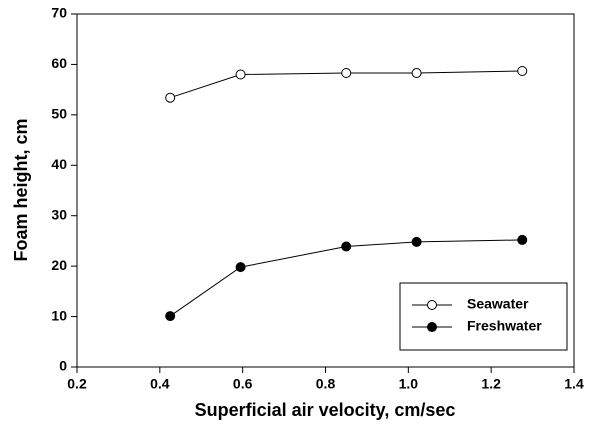 This screenshot has width=594, height=434. I want to click on x-axis-title: Superficial air velocity, cm/sec, so click(325, 410).